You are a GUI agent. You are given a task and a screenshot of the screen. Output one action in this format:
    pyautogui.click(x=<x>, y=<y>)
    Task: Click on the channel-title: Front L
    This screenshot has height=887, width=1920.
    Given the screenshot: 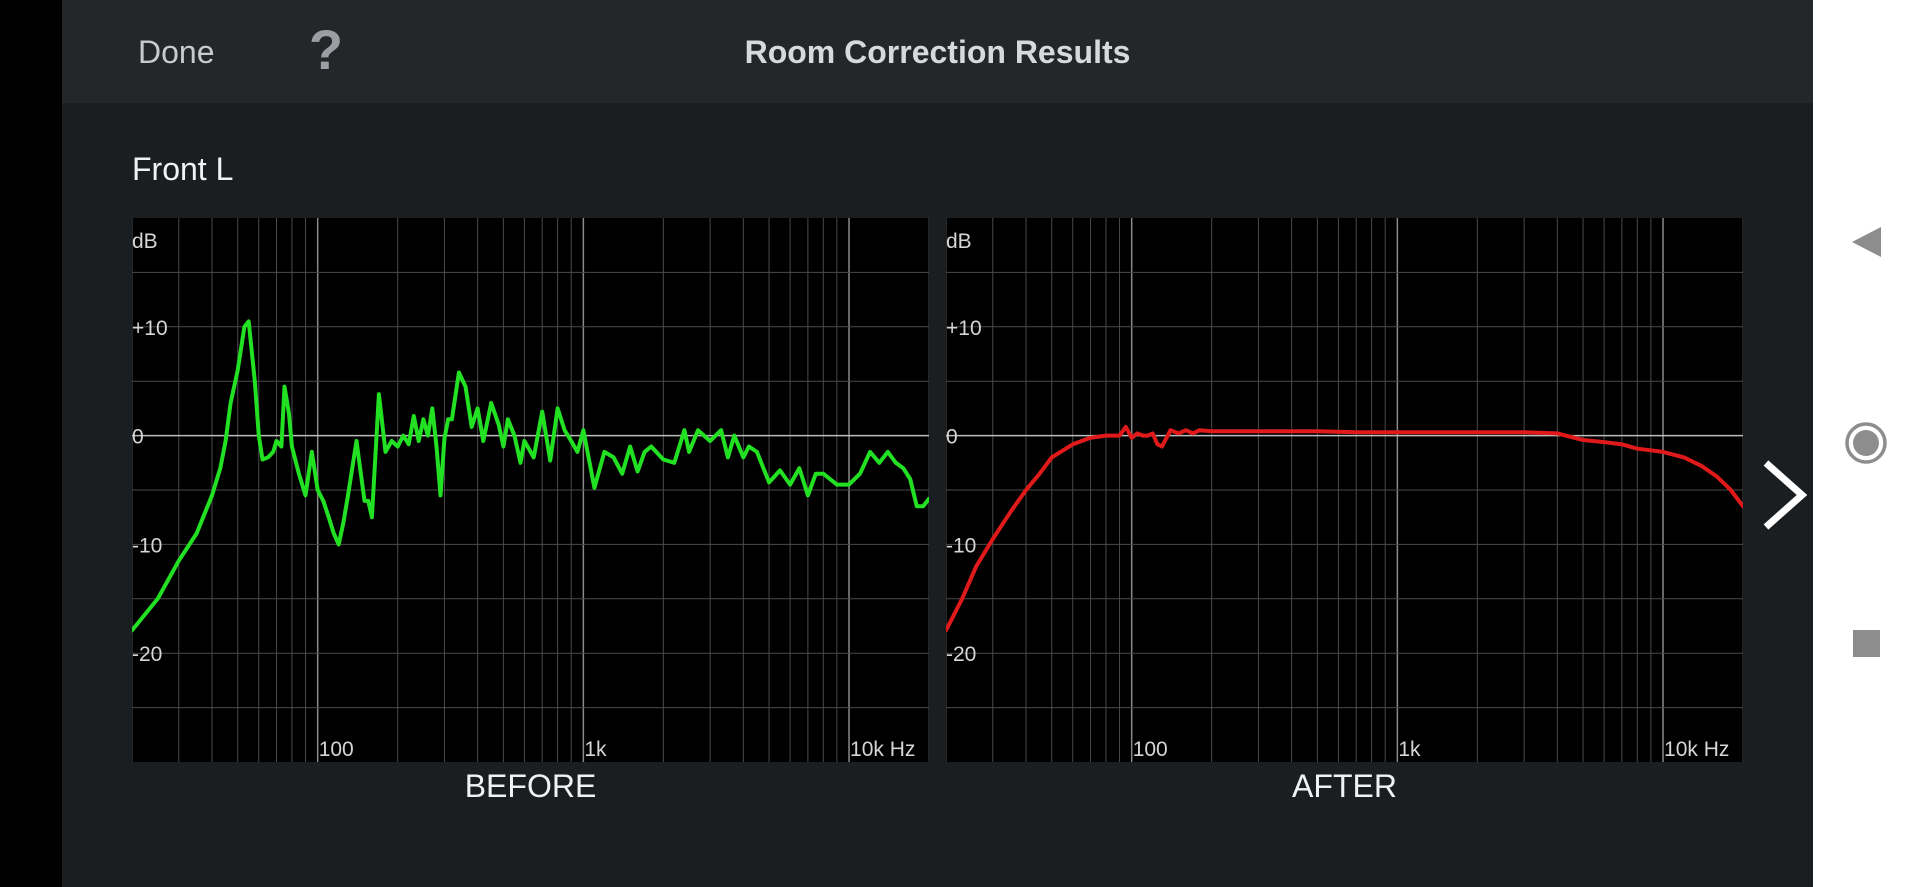 What is the action you would take?
    pyautogui.click(x=183, y=169)
    